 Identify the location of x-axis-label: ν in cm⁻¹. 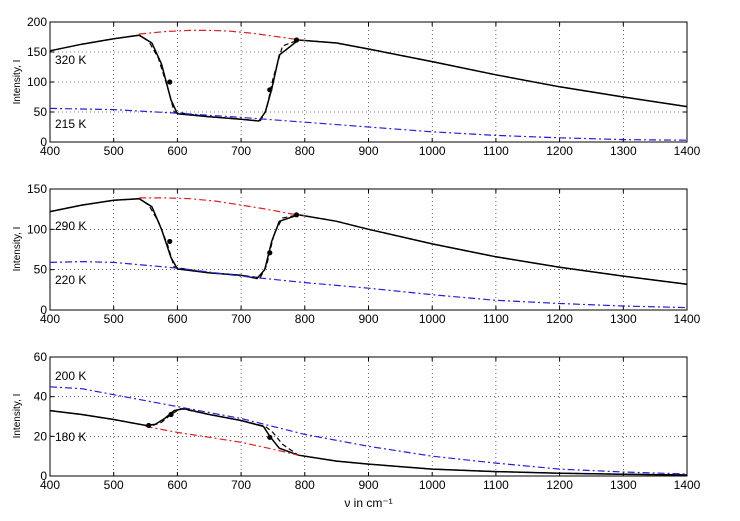
(368, 503).